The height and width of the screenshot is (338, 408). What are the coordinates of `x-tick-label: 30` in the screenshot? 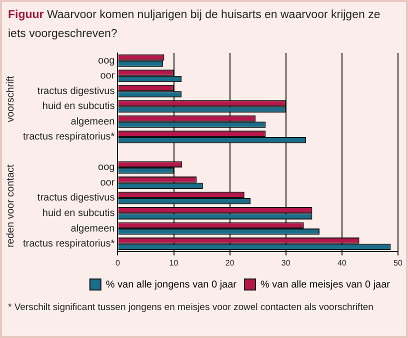 It's located at (286, 263).